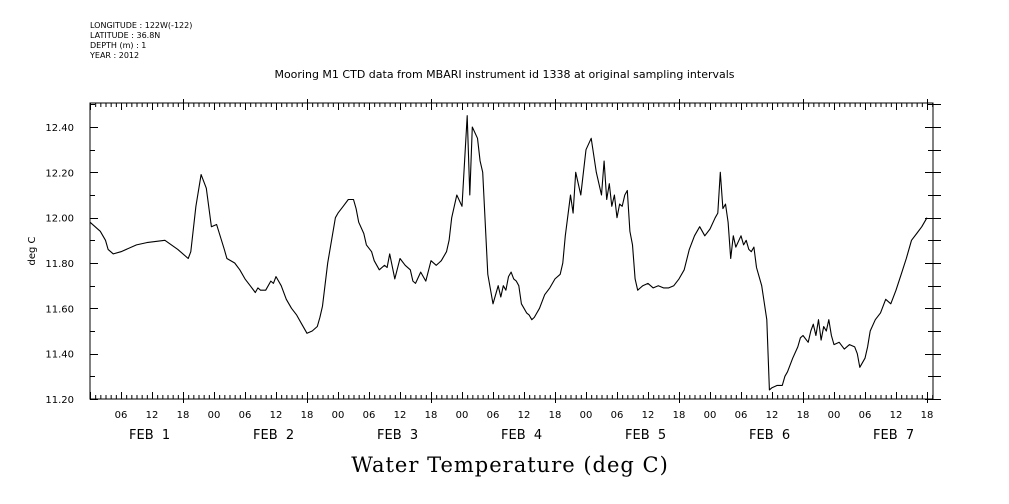 The image size is (1009, 504). What do you see at coordinates (769, 435) in the screenshot?
I see `day-label: FEB 6` at bounding box center [769, 435].